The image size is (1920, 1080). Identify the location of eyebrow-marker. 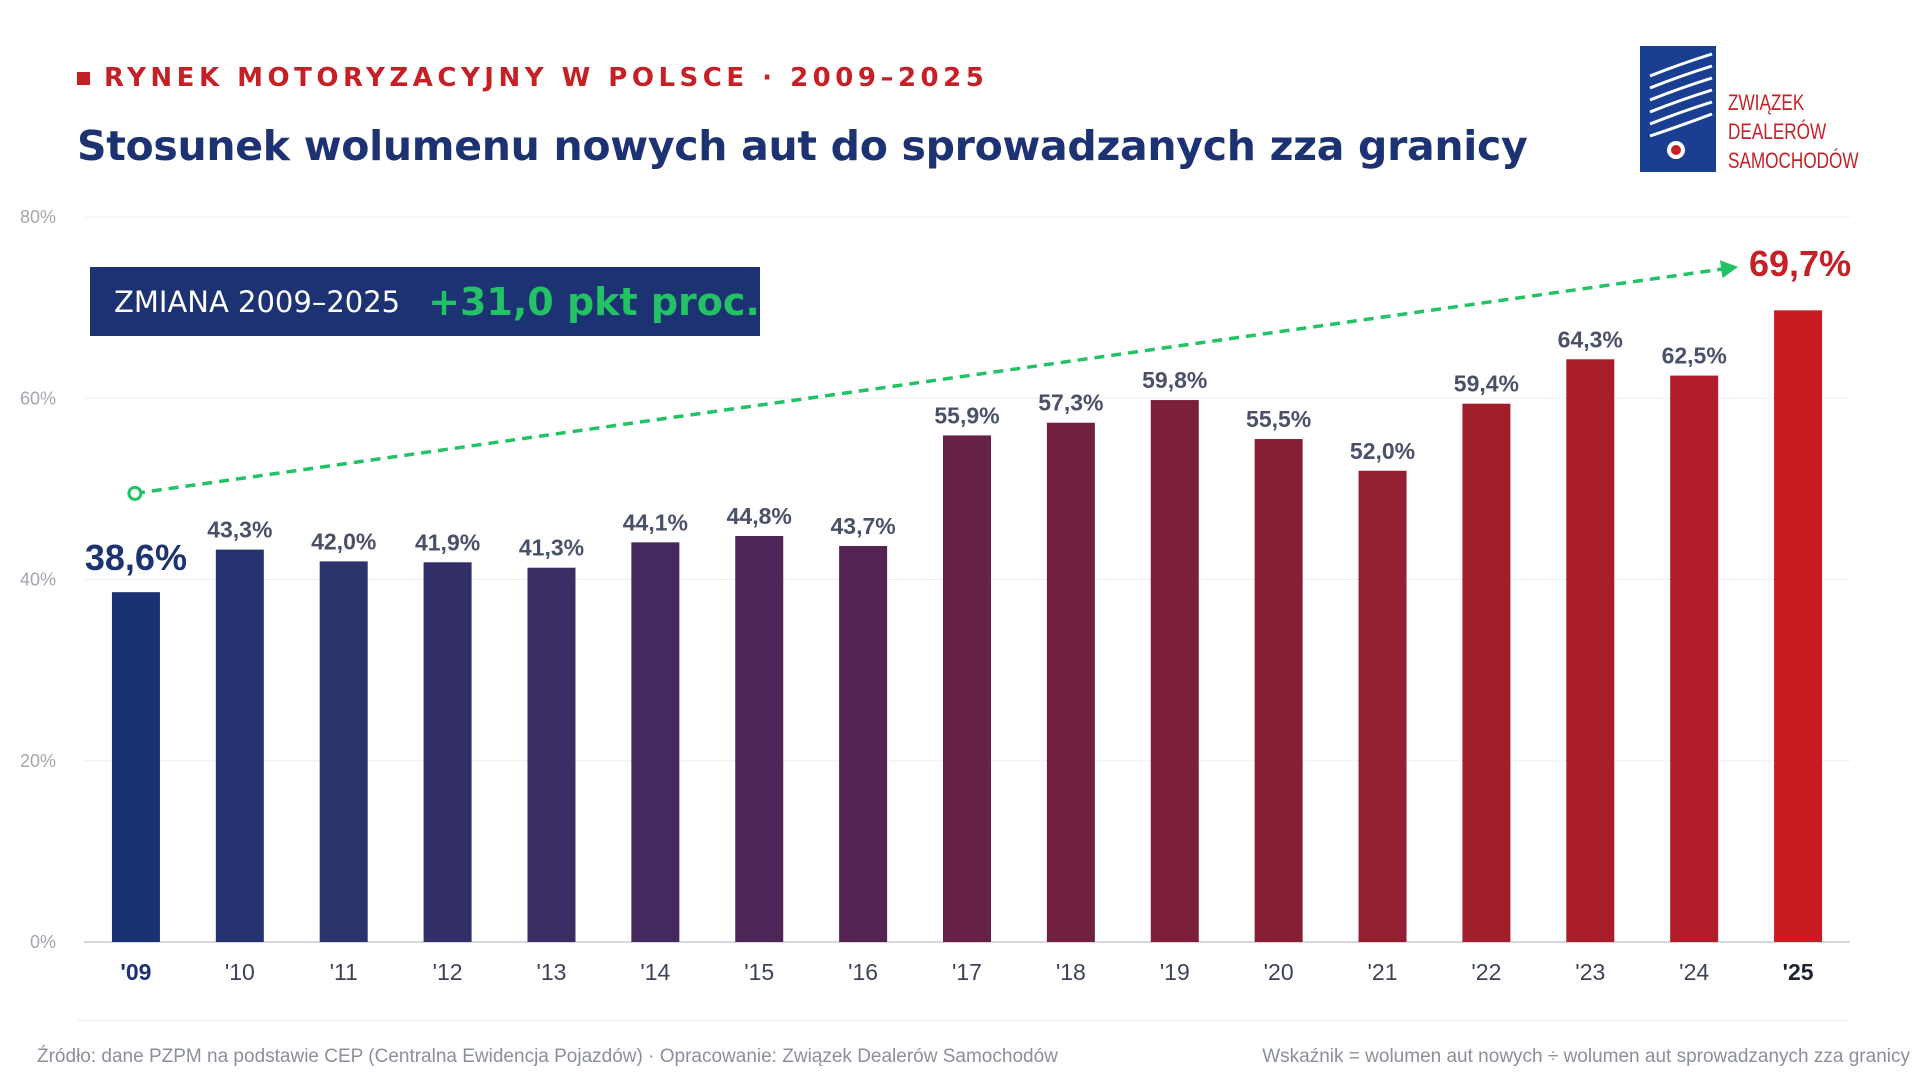
(83, 78).